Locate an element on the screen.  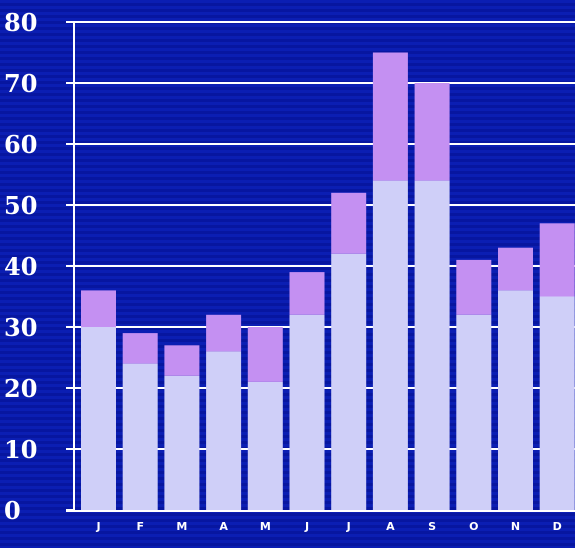
x-tick-label: O is located at coordinates (473, 526).